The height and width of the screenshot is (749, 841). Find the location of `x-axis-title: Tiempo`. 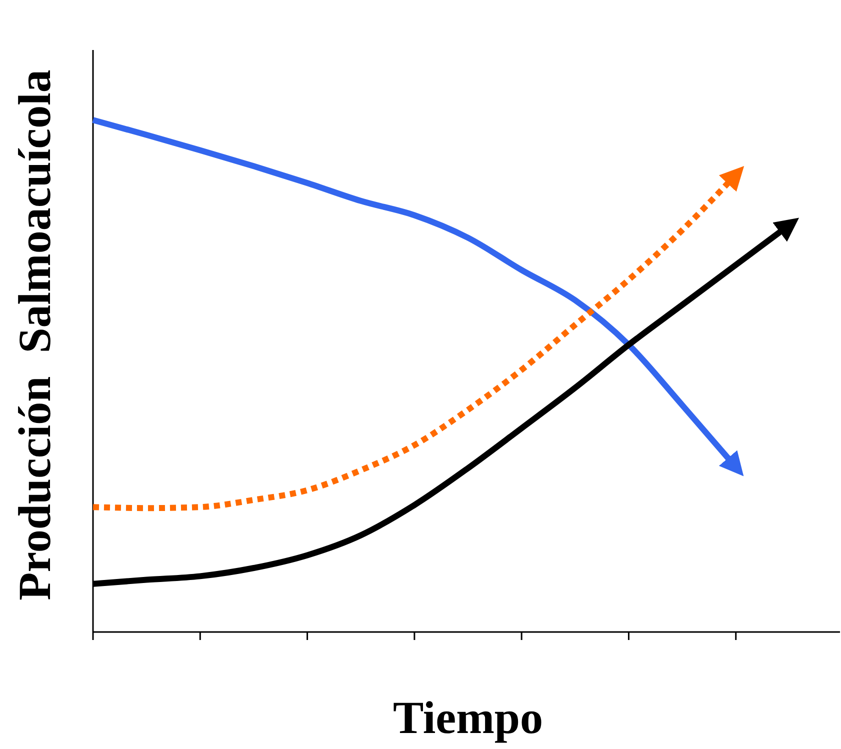

x-axis-title: Tiempo is located at coordinates (468, 717).